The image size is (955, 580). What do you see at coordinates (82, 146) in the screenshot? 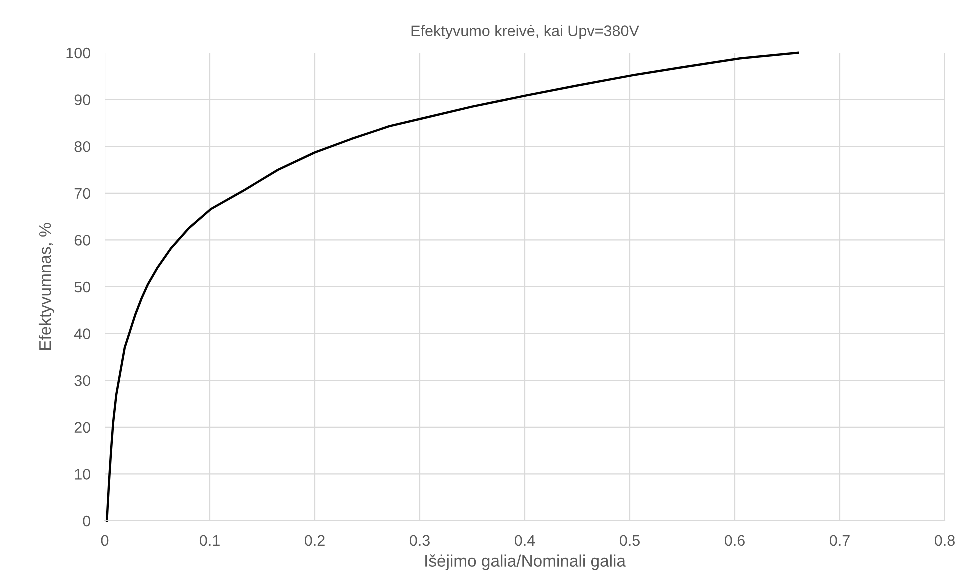
I see `y-tick-label: 80` at bounding box center [82, 146].